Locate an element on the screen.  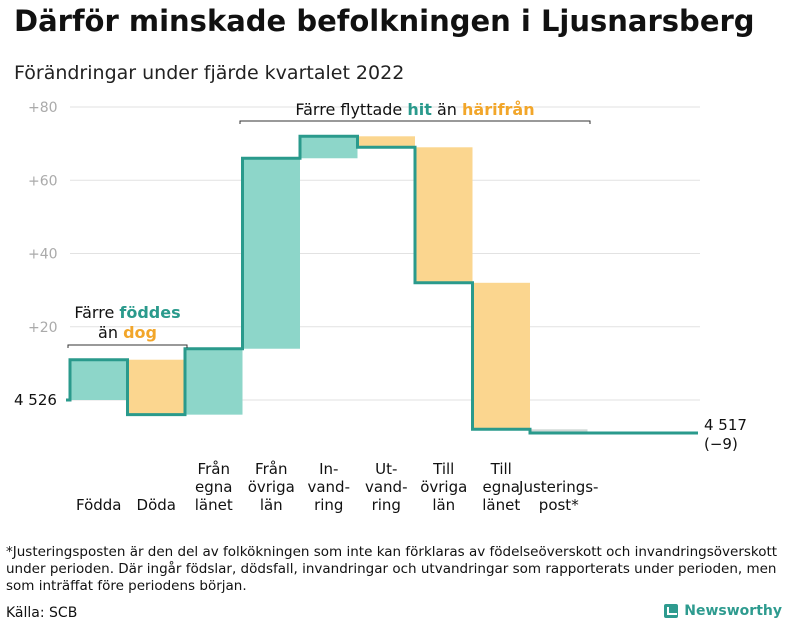
brand-name: Newsworthy is located at coordinates (733, 611).